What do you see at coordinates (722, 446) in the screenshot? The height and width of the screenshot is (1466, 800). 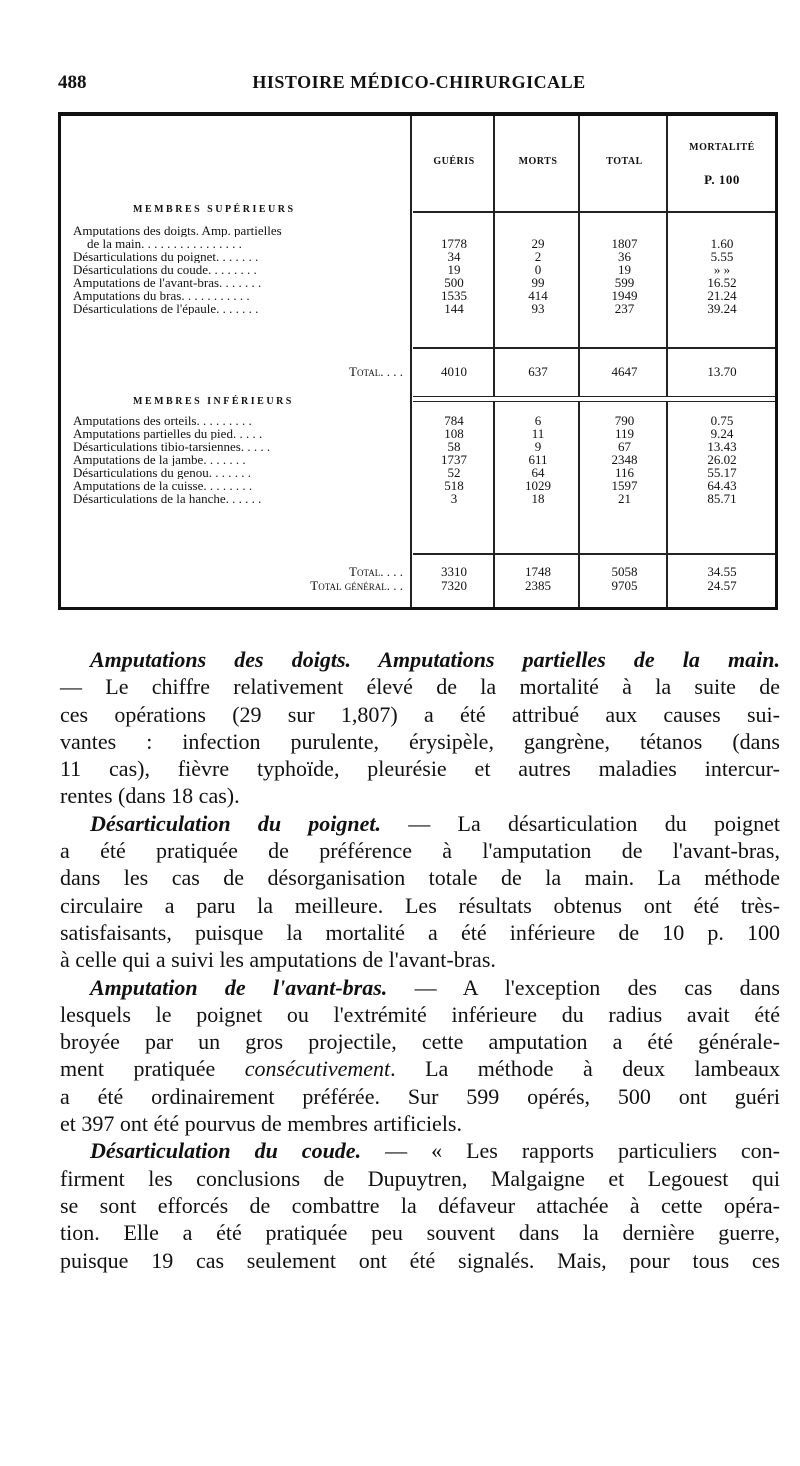 I see `mortality-percent: 13.43` at bounding box center [722, 446].